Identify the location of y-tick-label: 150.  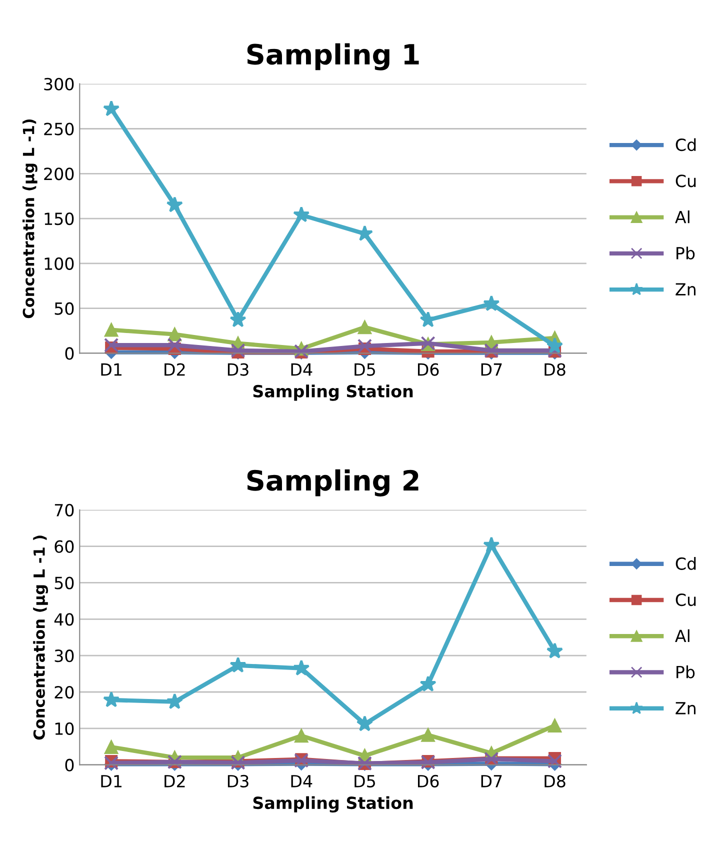
(59, 219).